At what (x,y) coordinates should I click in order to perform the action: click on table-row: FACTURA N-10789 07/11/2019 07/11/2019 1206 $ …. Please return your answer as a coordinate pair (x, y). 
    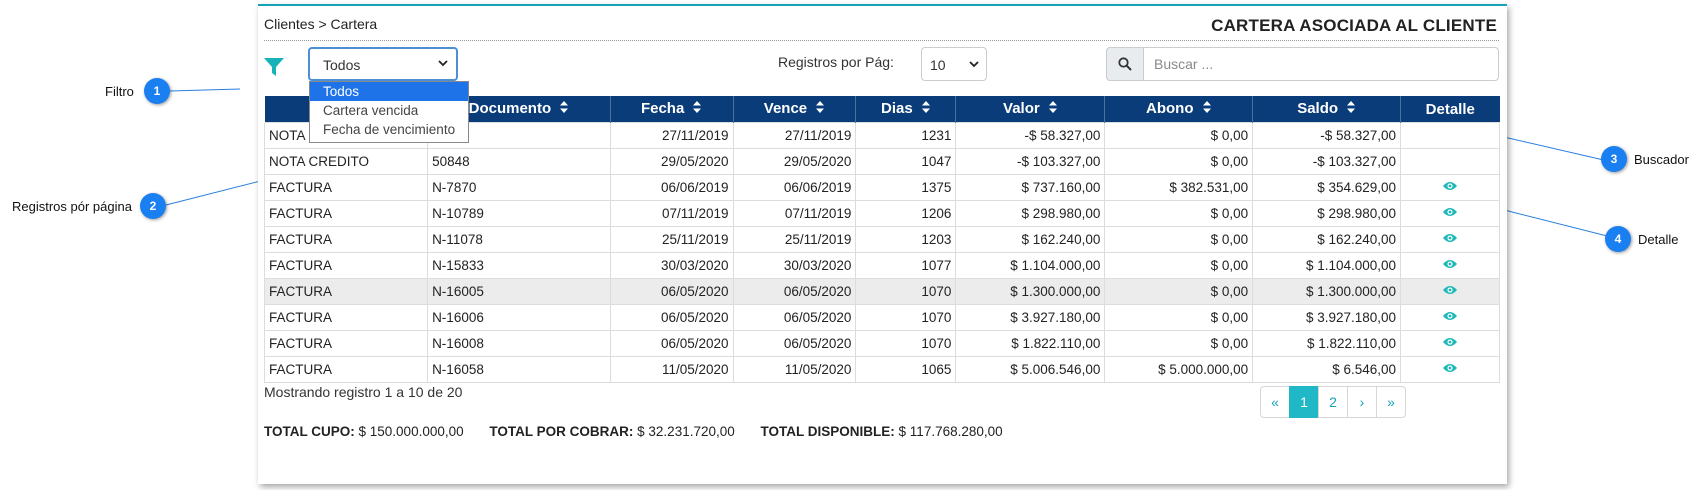
    Looking at the image, I should click on (881, 213).